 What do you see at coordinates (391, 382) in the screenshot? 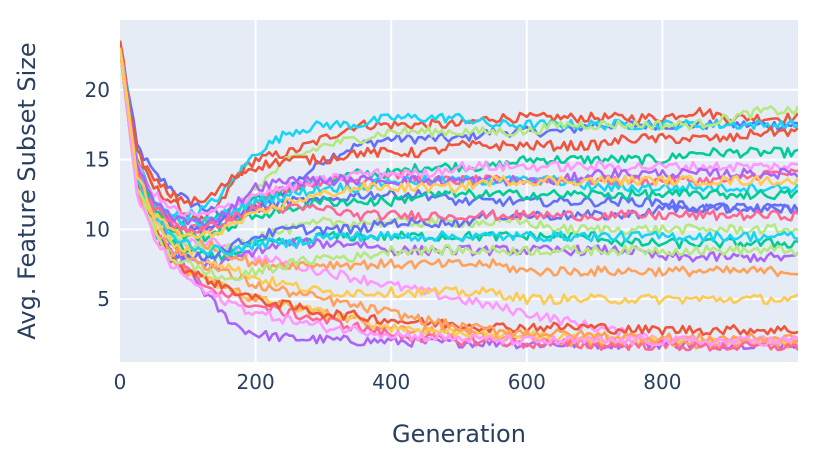
I see `x-tick-label: 400` at bounding box center [391, 382].